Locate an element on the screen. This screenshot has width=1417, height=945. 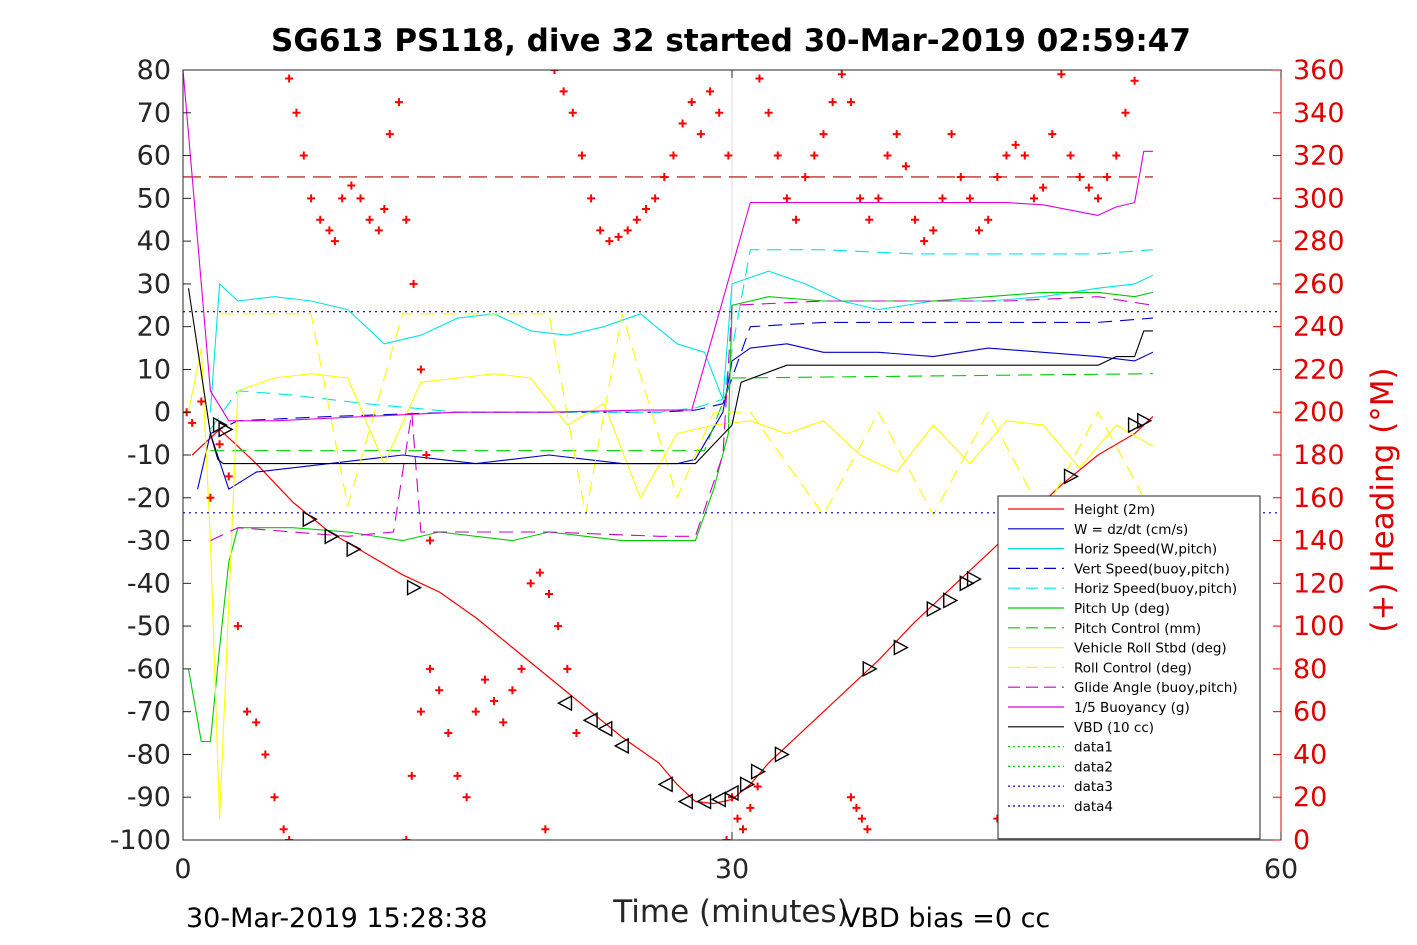
series-line-horiz-speed-buoy-pitch is located at coordinates (681, 339).